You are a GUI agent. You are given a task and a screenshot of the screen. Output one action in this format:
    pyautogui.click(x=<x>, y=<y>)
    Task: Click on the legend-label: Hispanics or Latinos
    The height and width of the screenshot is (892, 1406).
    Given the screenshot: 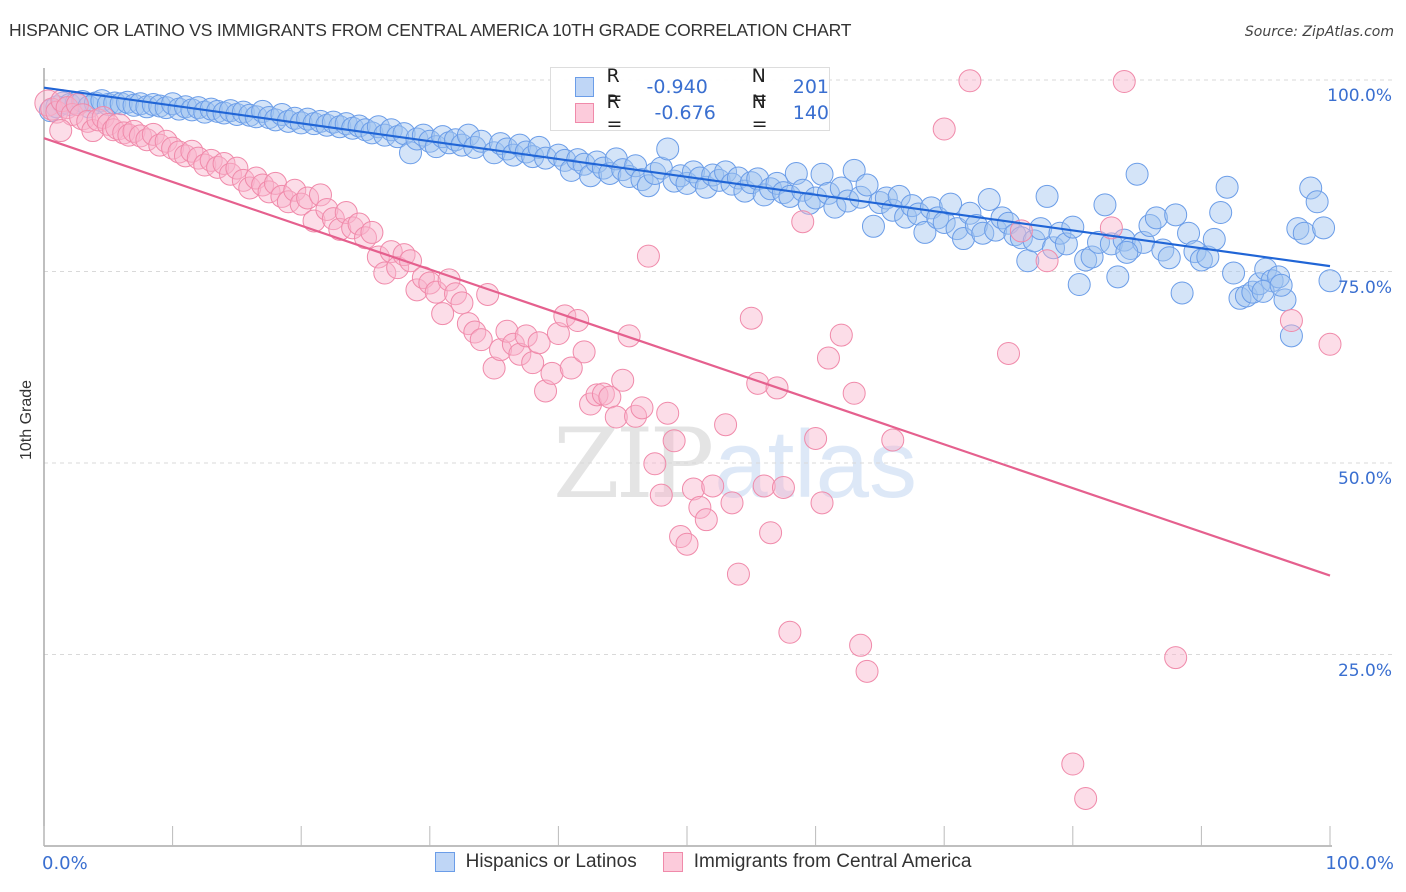 What is the action you would take?
    pyautogui.click(x=551, y=861)
    